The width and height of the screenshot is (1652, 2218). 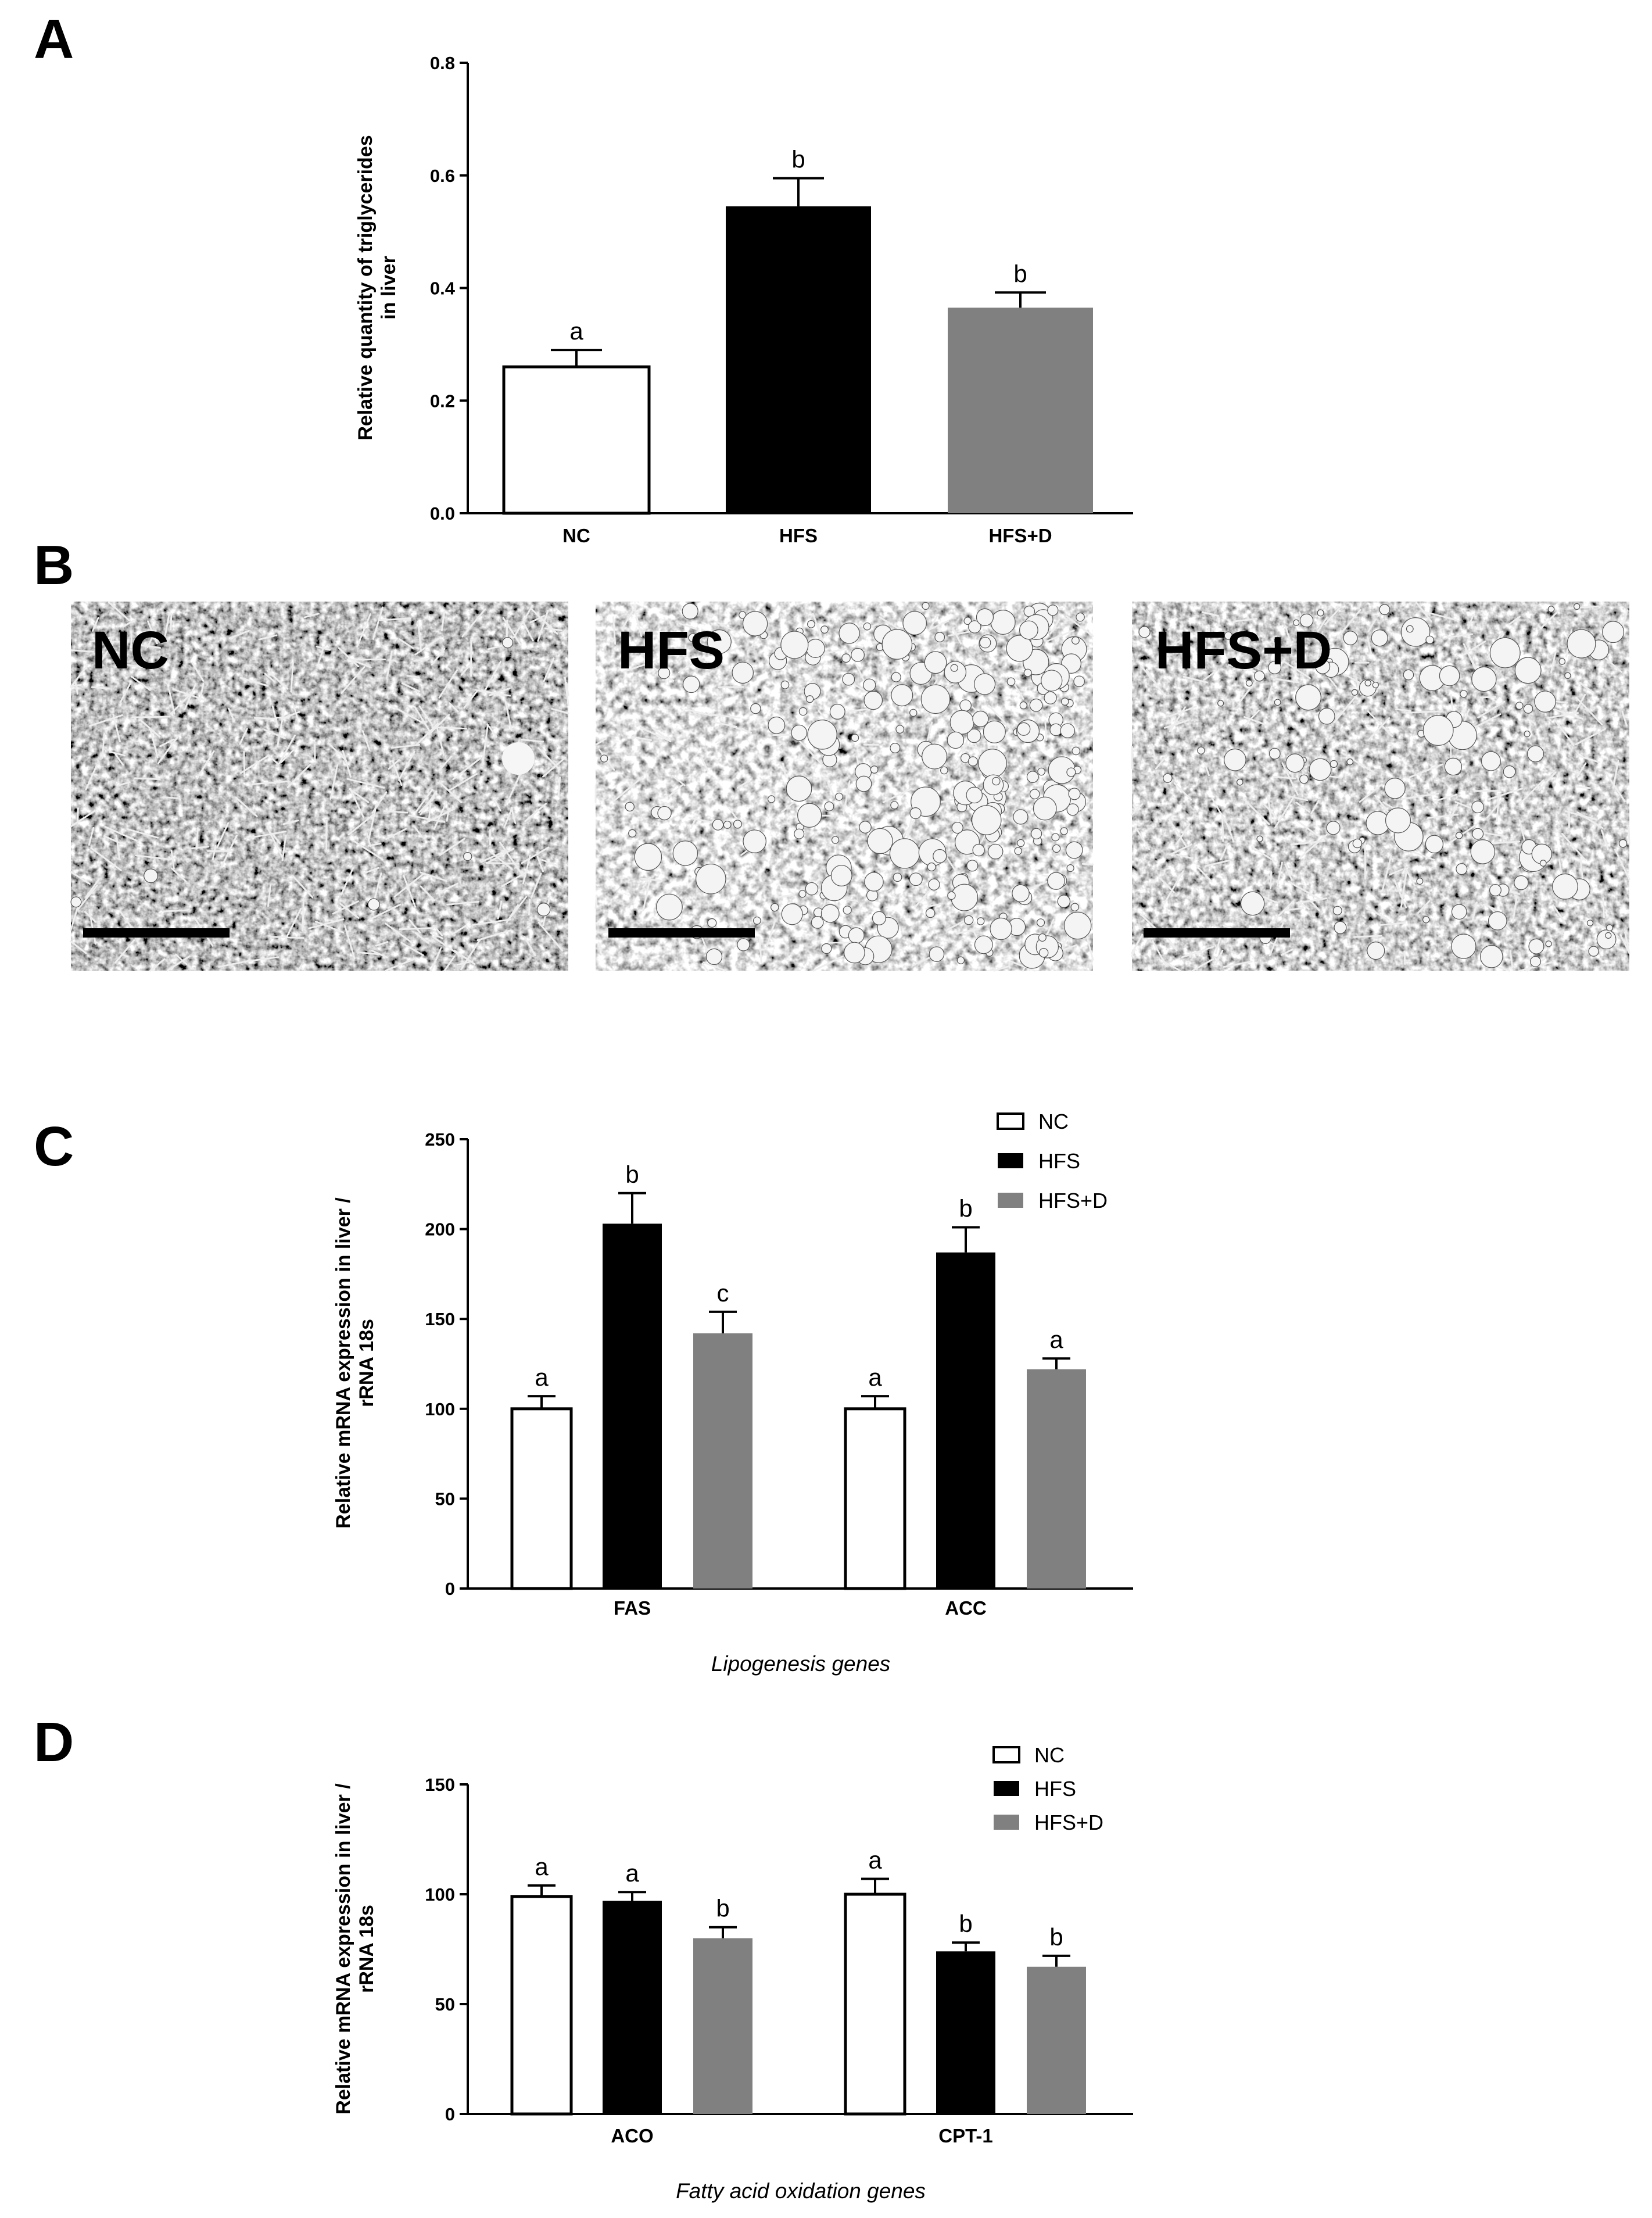 What do you see at coordinates (671, 650) in the screenshot?
I see `micrograph-hfs-label: HFS` at bounding box center [671, 650].